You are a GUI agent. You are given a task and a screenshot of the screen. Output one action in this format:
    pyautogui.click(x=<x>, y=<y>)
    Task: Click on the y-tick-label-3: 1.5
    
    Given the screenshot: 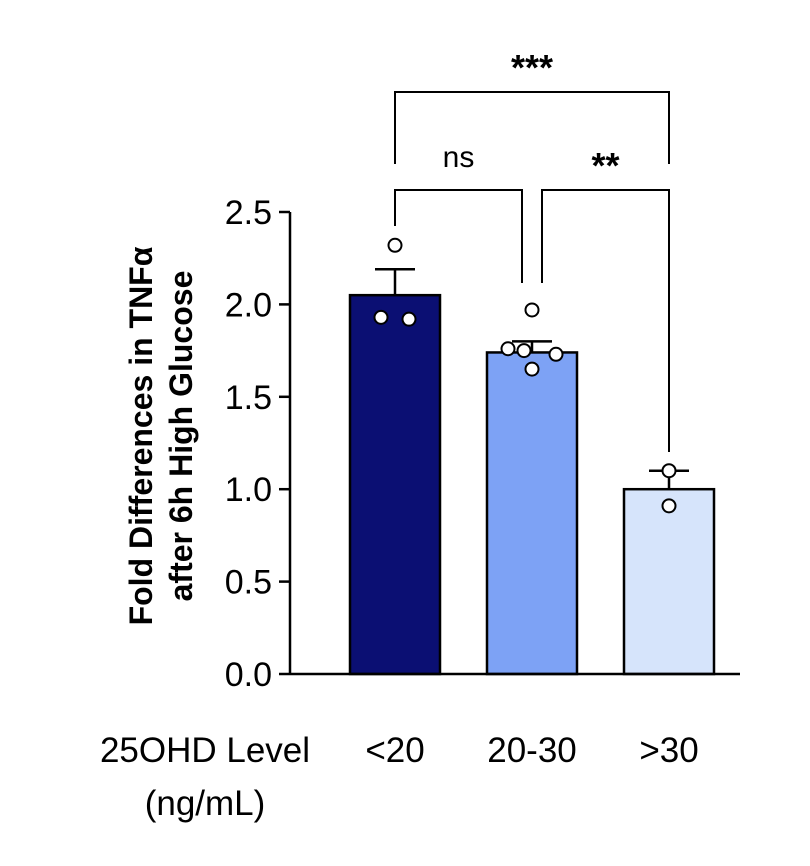 What is the action you would take?
    pyautogui.click(x=248, y=398)
    